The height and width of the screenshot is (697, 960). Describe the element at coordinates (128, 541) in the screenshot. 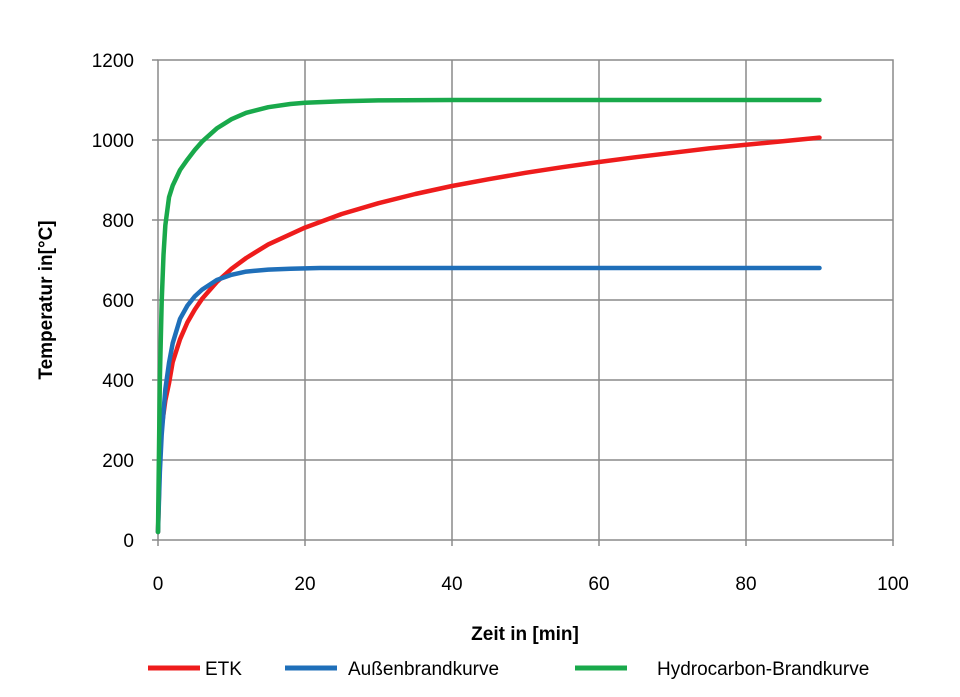

I see `y-tick-label: 0` at that location.